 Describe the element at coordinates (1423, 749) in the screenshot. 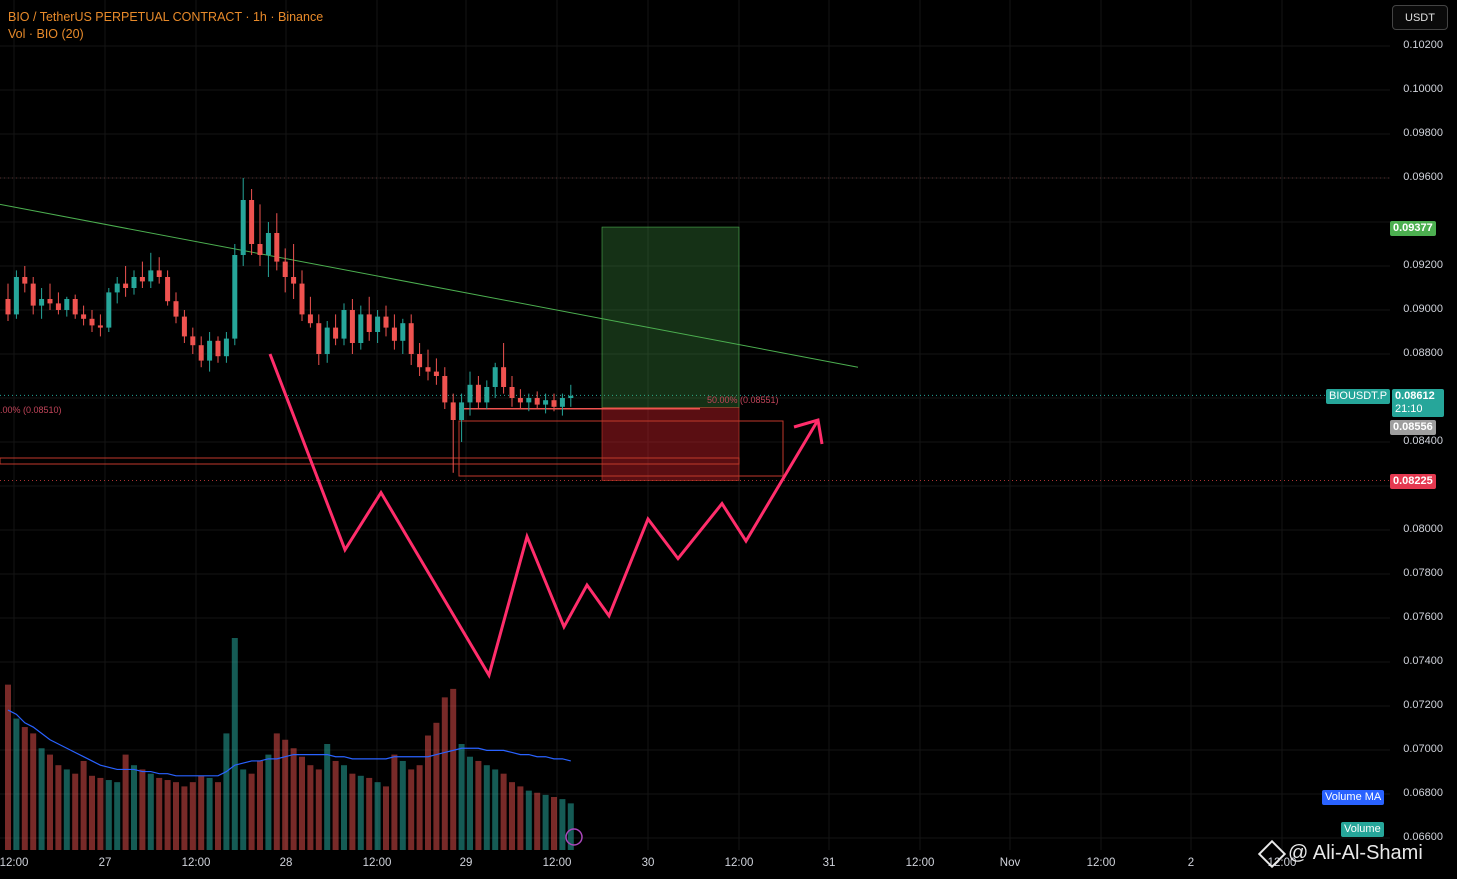

I see `price-tick-label: 0.07000` at that location.